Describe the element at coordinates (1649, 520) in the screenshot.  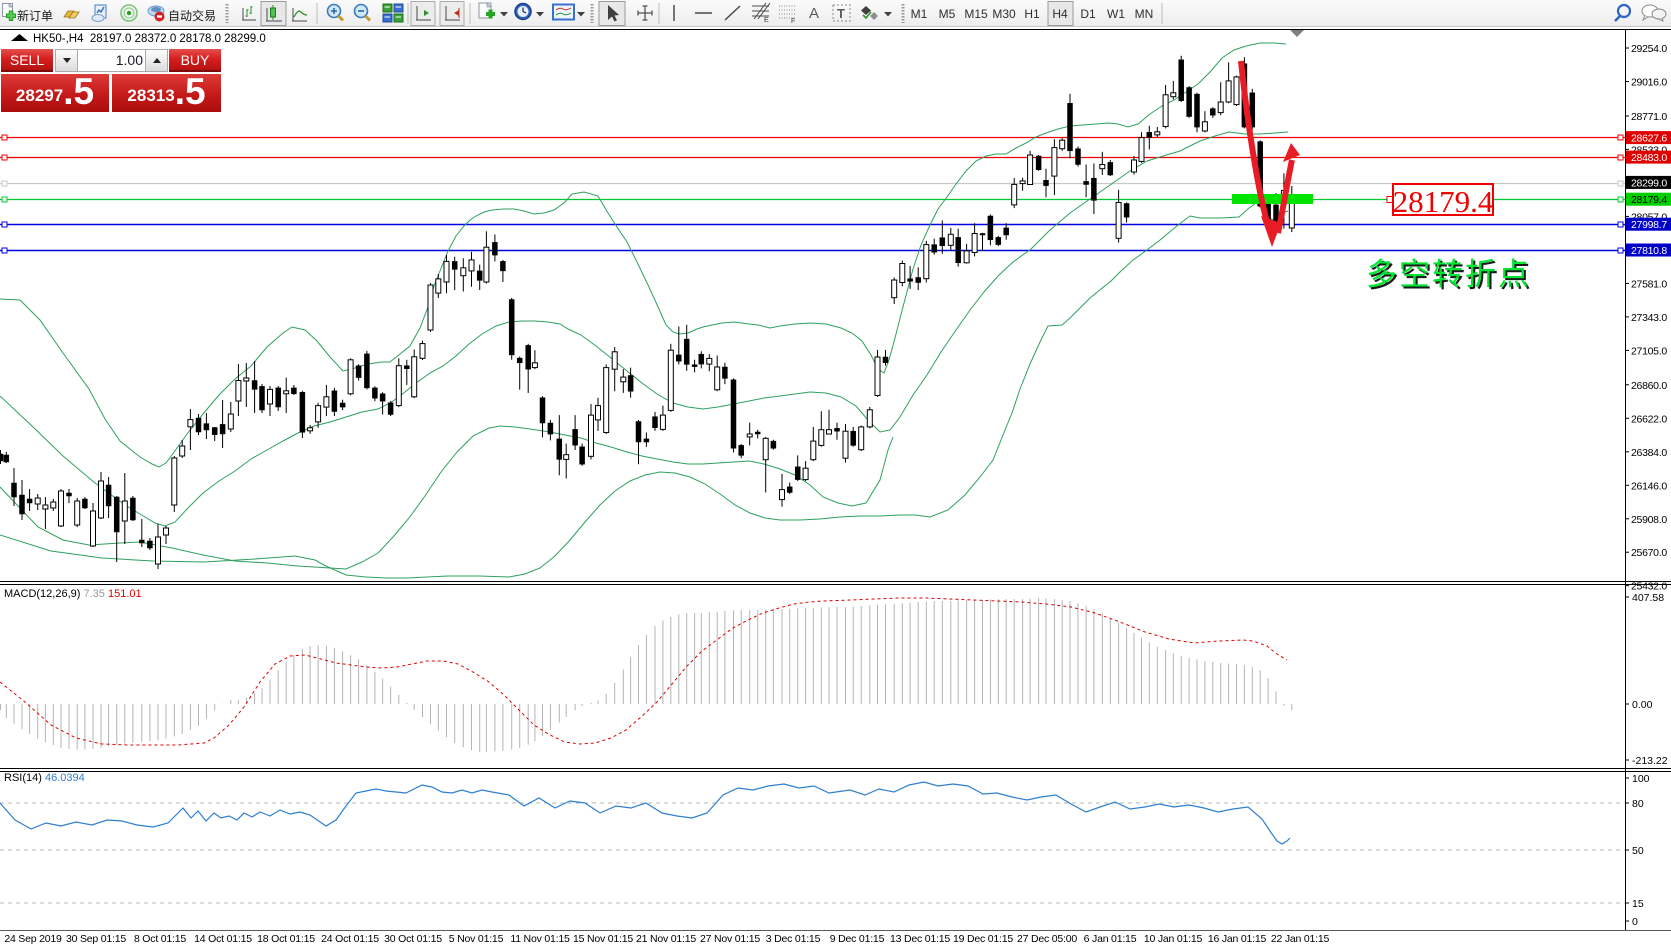
I see `svg-text: 25908.0` at that location.